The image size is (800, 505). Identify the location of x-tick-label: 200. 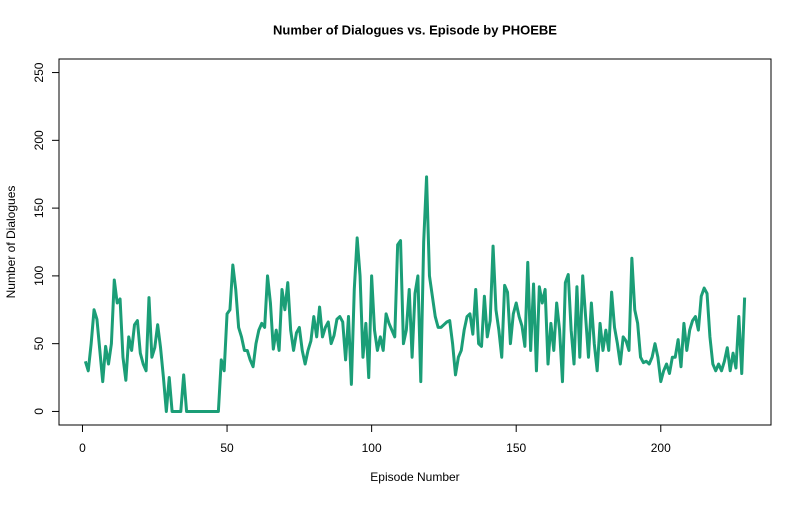
(661, 448).